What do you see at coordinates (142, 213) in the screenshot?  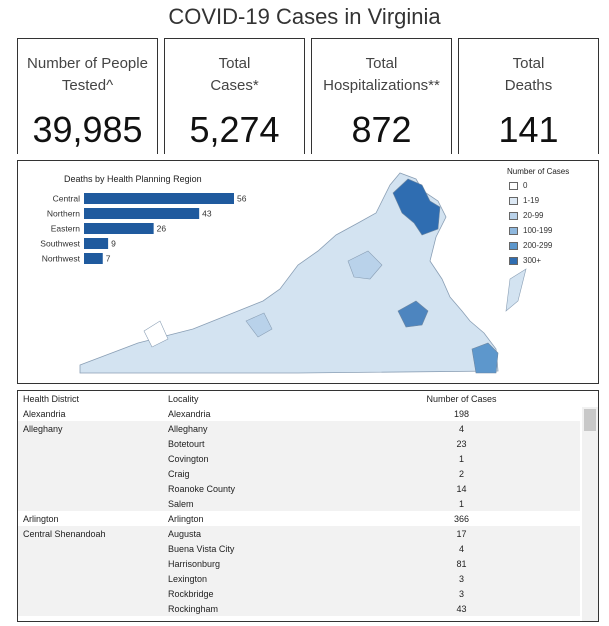 I see `bar-northern` at bounding box center [142, 213].